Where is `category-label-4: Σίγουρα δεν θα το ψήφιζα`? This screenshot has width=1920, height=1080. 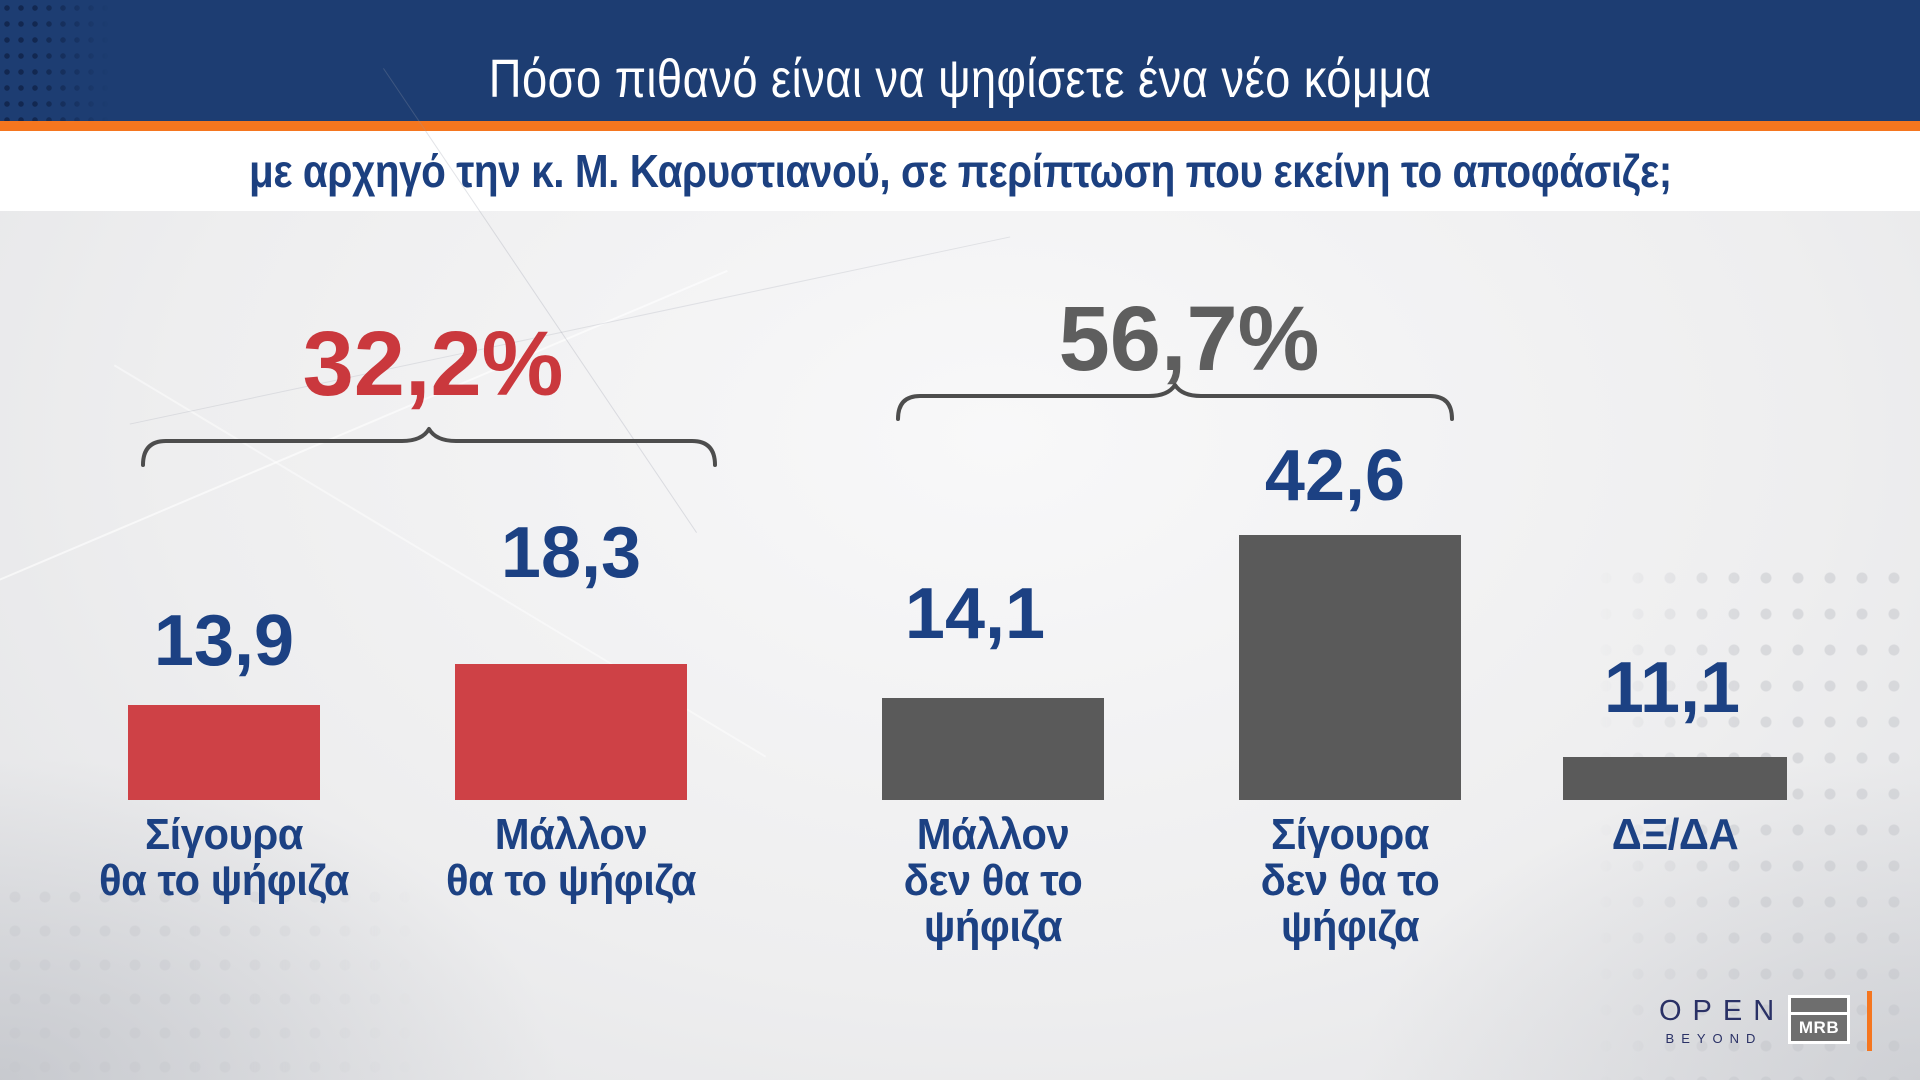
category-label-4: Σίγουρα δεν θα το ψήφιζα is located at coordinates (1350, 881).